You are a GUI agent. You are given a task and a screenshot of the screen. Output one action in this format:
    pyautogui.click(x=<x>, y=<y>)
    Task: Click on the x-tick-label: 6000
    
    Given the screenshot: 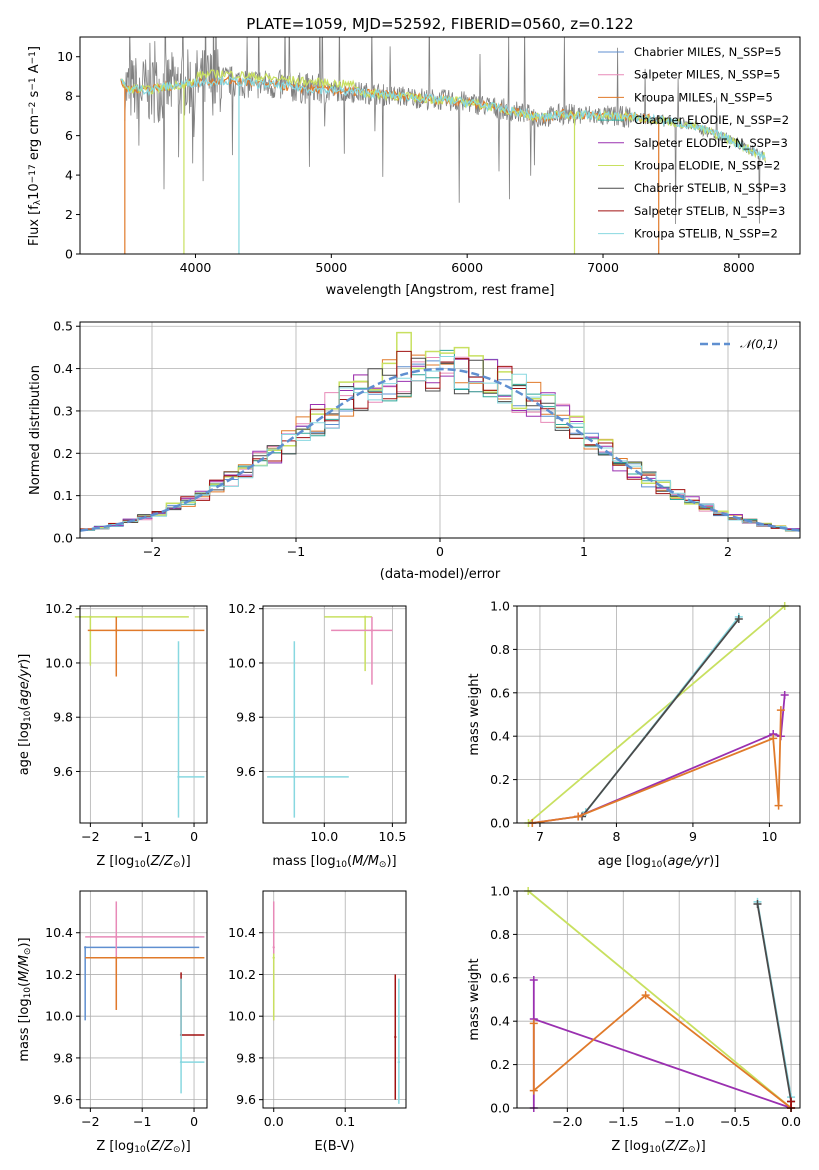 What is the action you would take?
    pyautogui.click(x=467, y=267)
    